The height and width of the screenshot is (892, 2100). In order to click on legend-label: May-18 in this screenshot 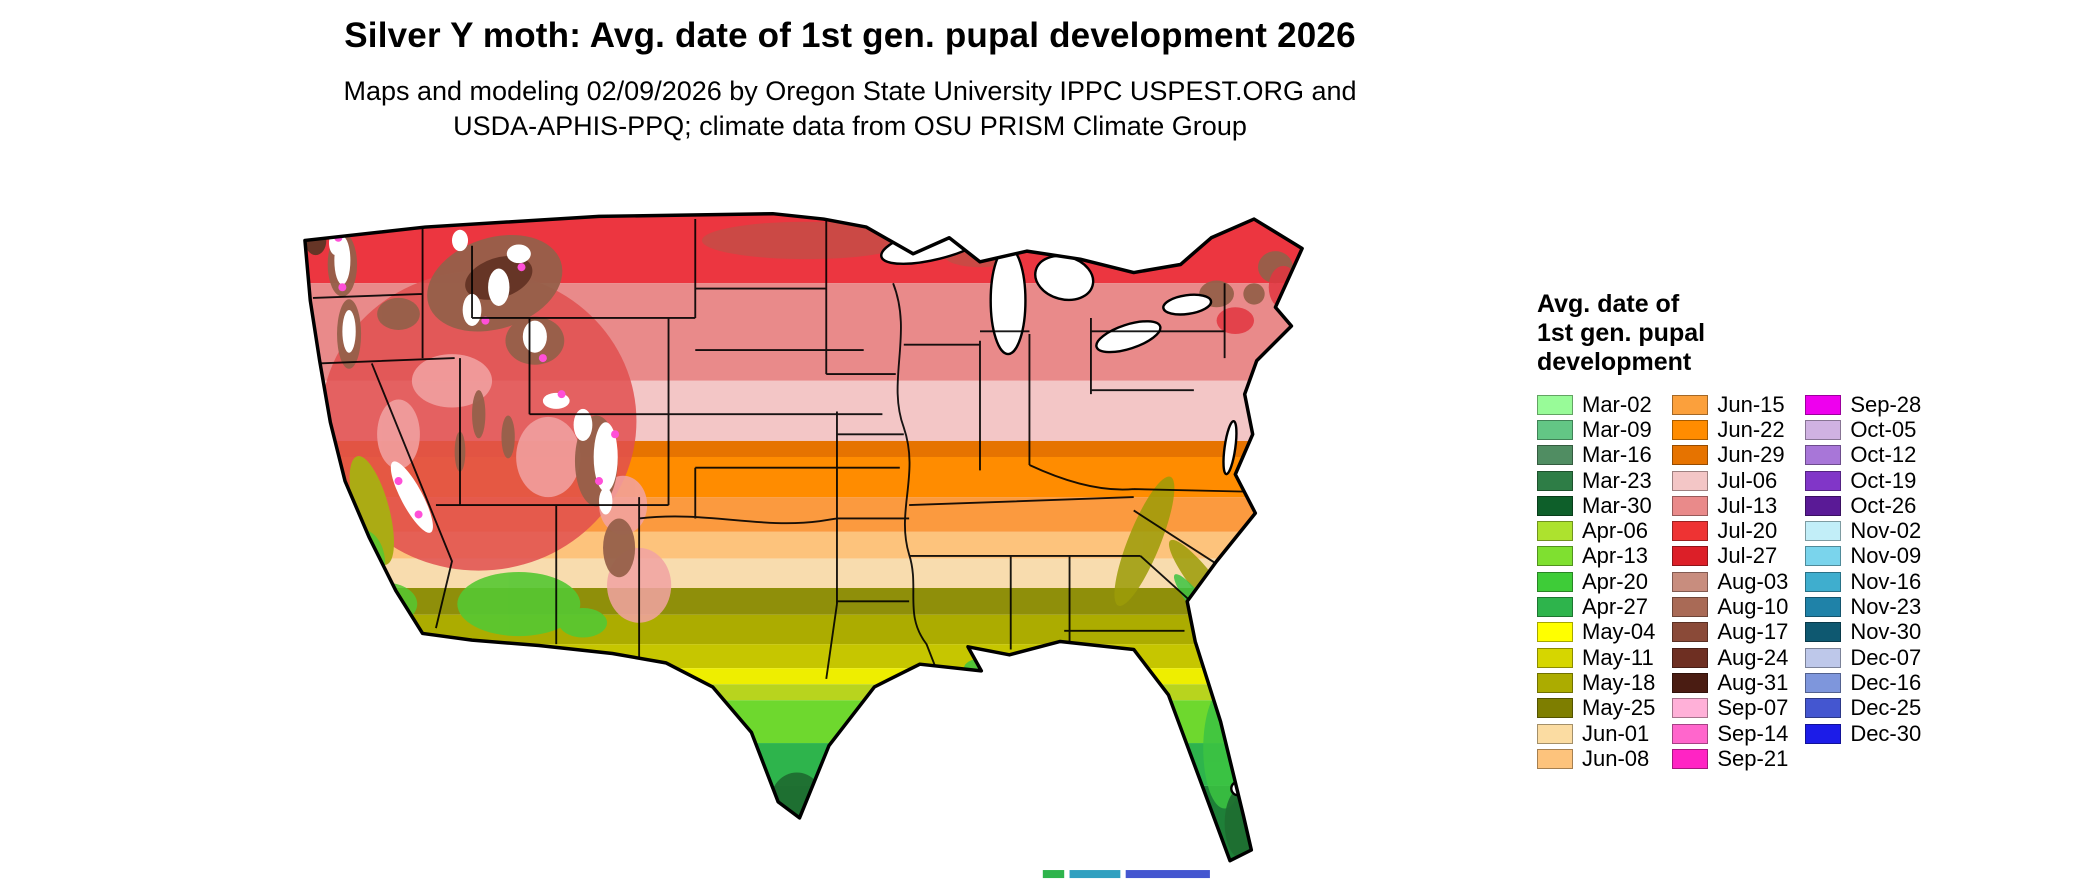, I will do `click(1619, 682)`.